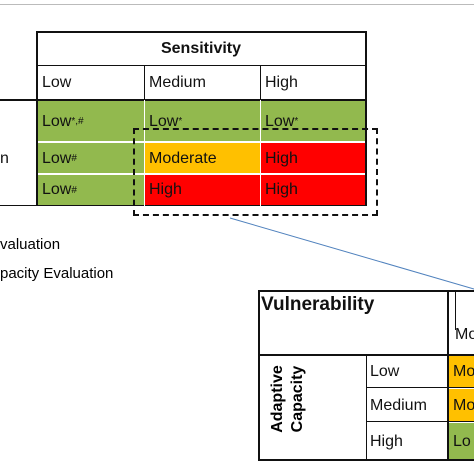 The image size is (474, 474). What do you see at coordinates (30, 244) in the screenshot?
I see `note: valuation` at bounding box center [30, 244].